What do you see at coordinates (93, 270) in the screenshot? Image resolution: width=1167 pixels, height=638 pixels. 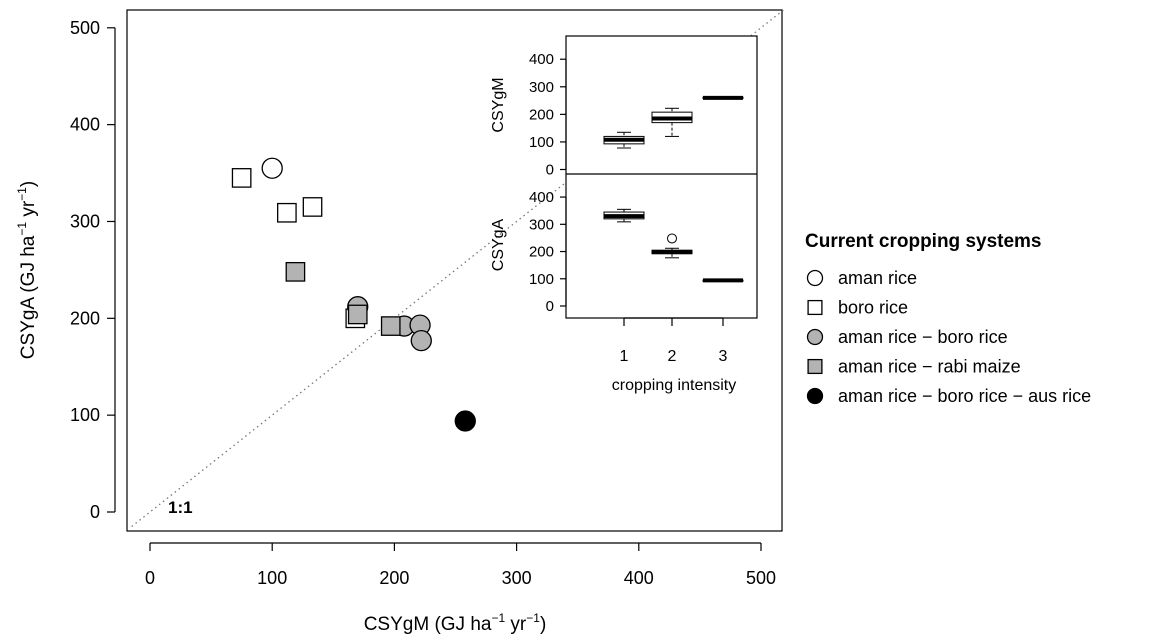 I see `main-y-axis: 0 100 200 300 400 500` at bounding box center [93, 270].